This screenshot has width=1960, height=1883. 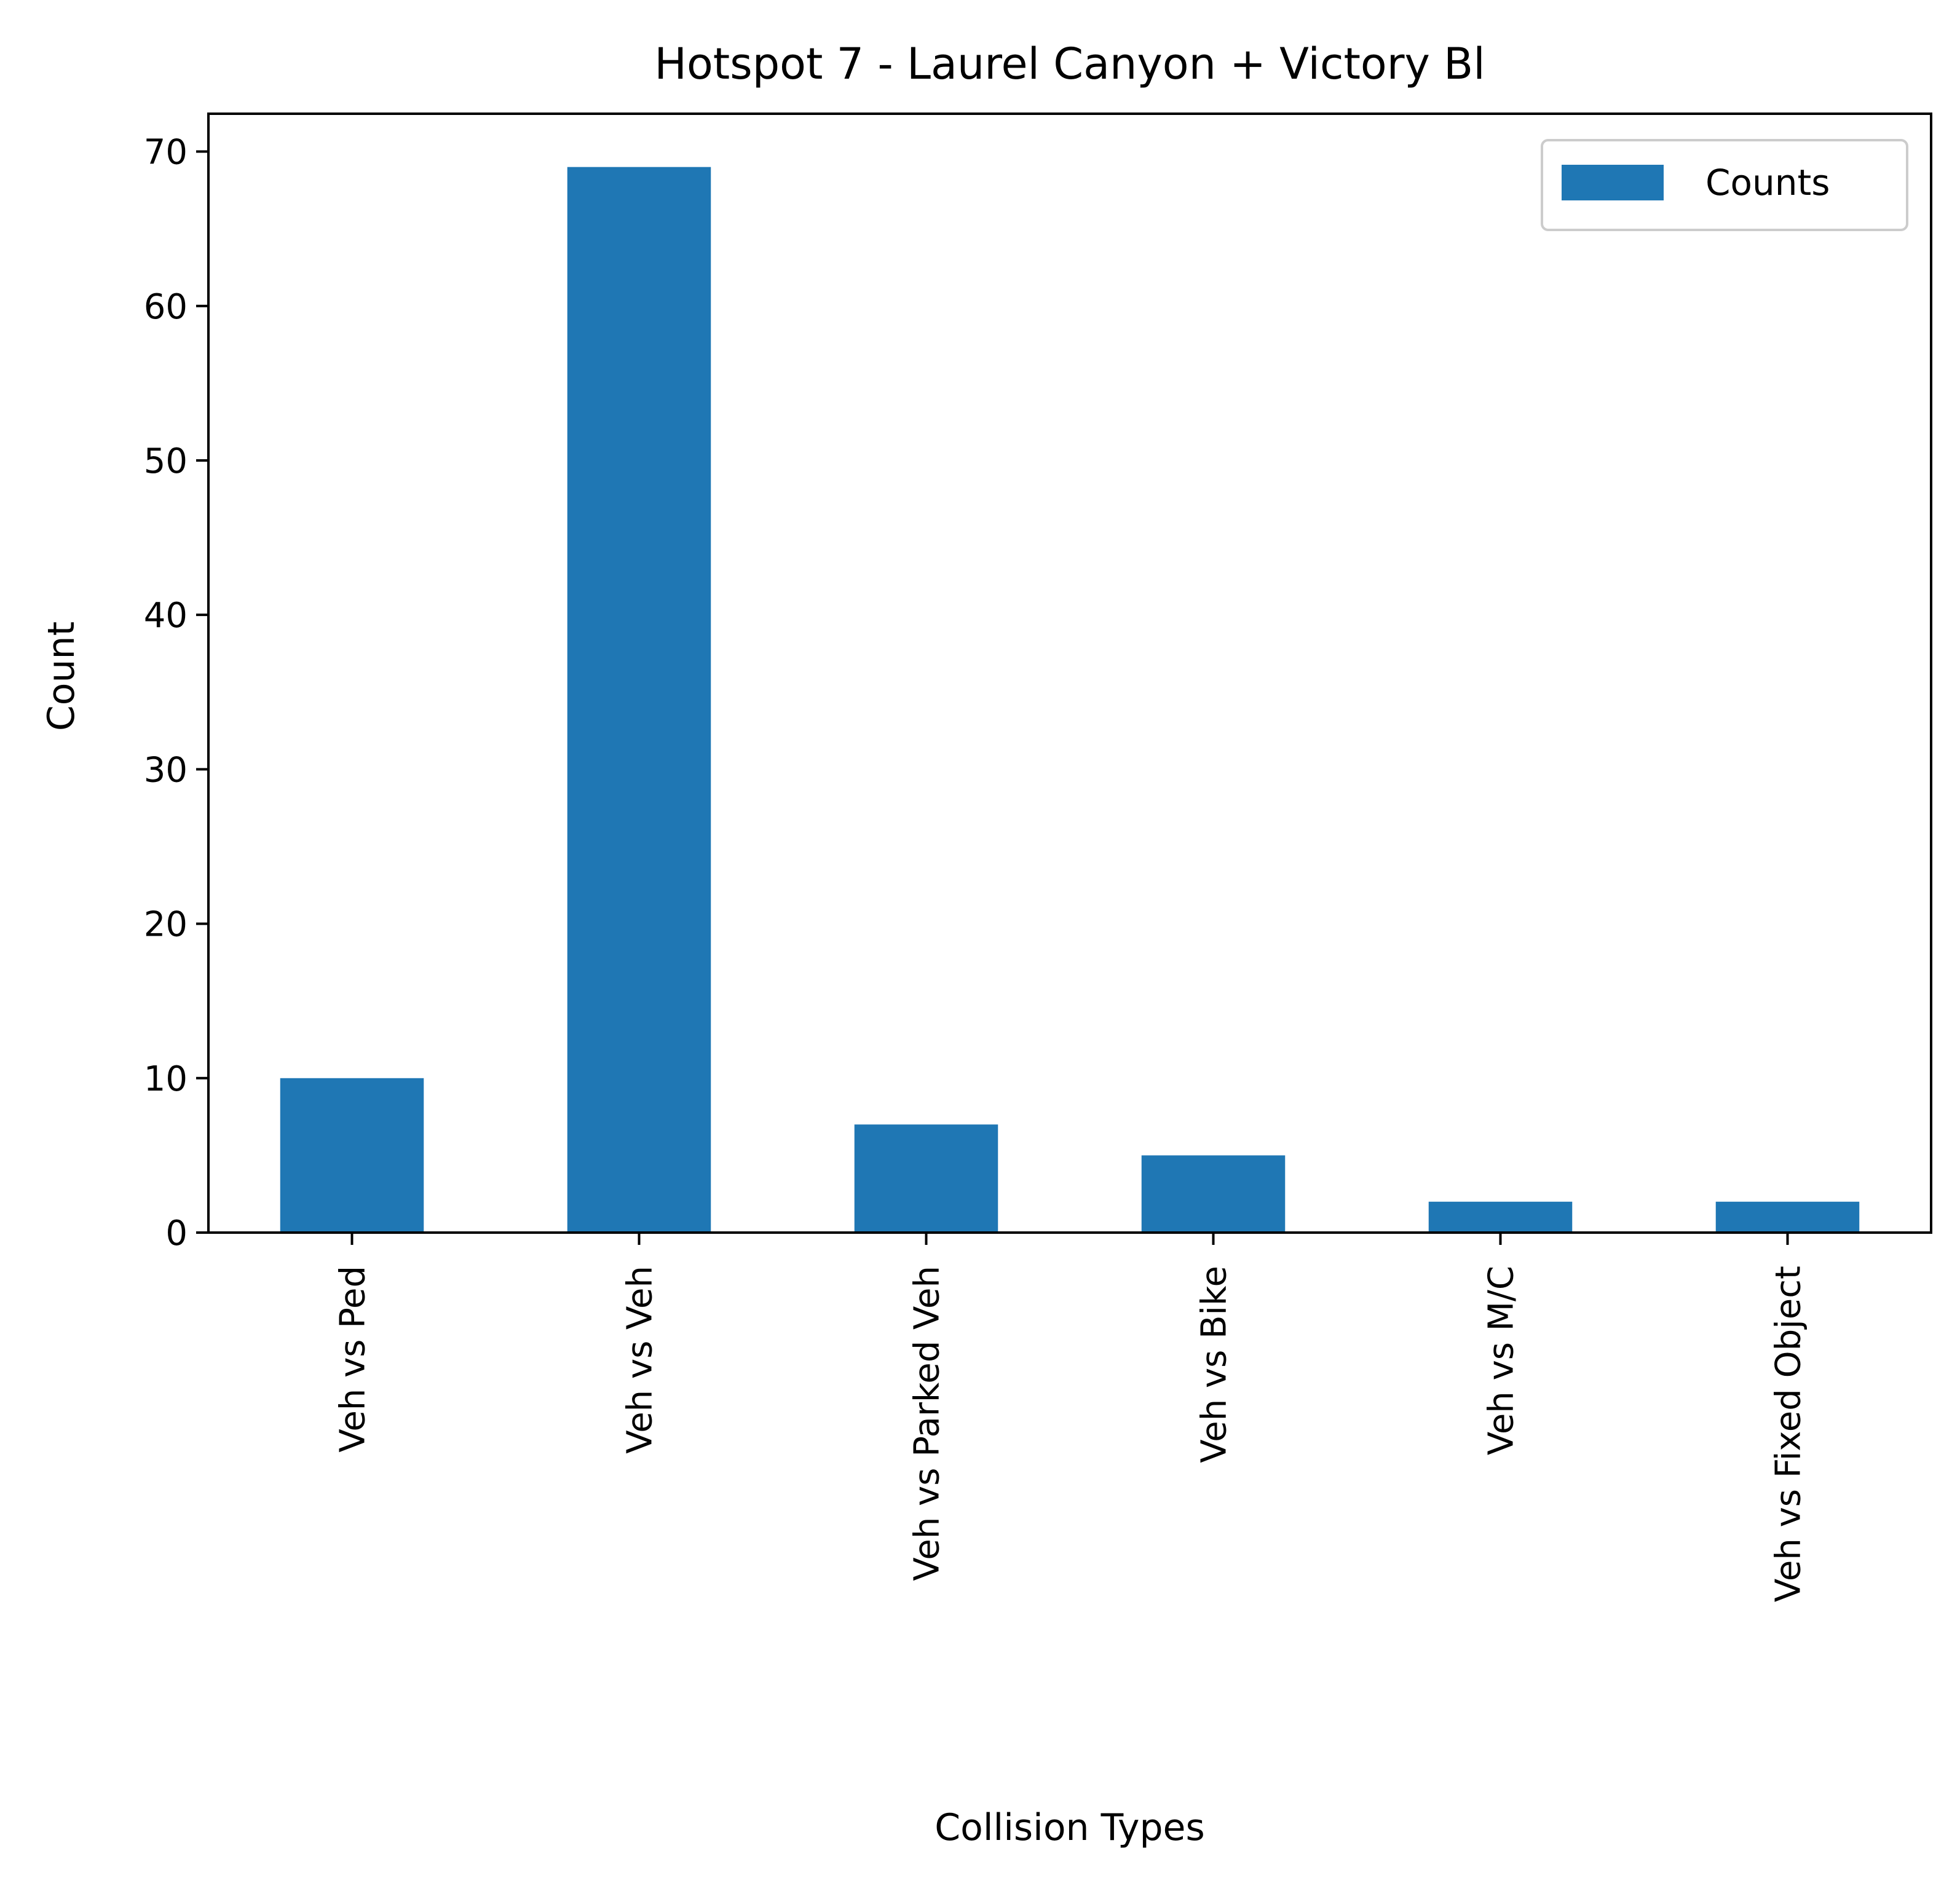 I want to click on x-tick-label: Veh vs Fixed Object, so click(x=1789, y=1434).